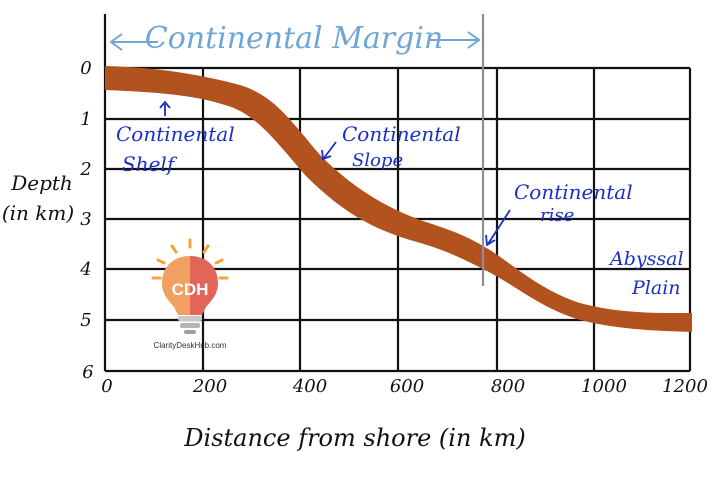  What do you see at coordinates (685, 386) in the screenshot?
I see `x-tick-1200: 1200` at bounding box center [685, 386].